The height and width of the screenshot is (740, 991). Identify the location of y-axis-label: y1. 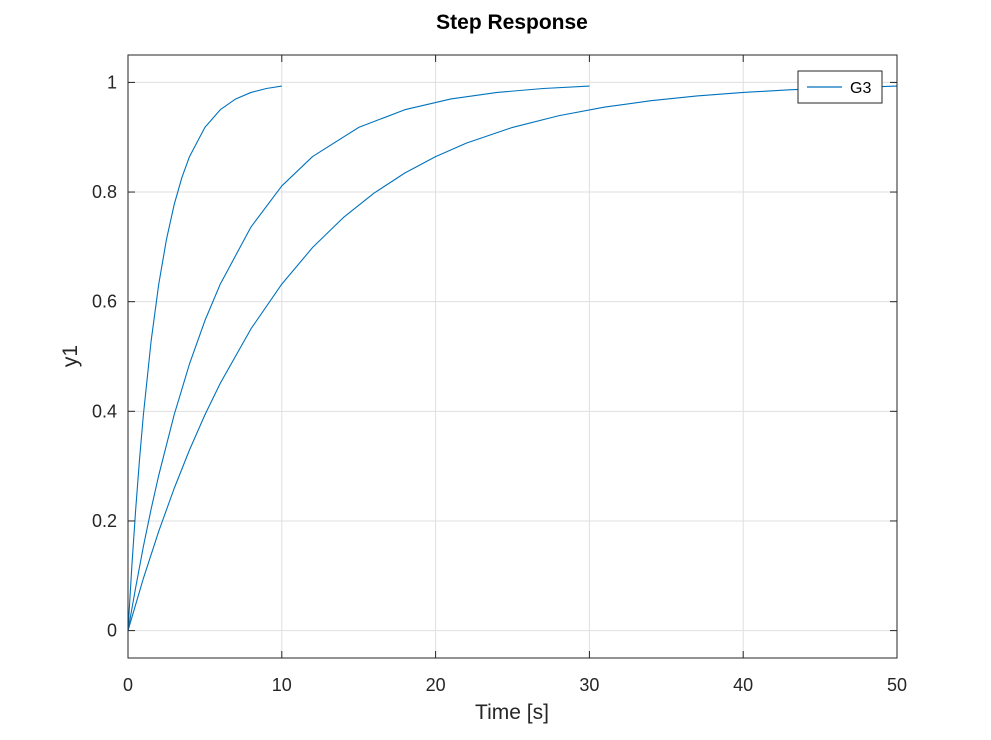
(70, 356).